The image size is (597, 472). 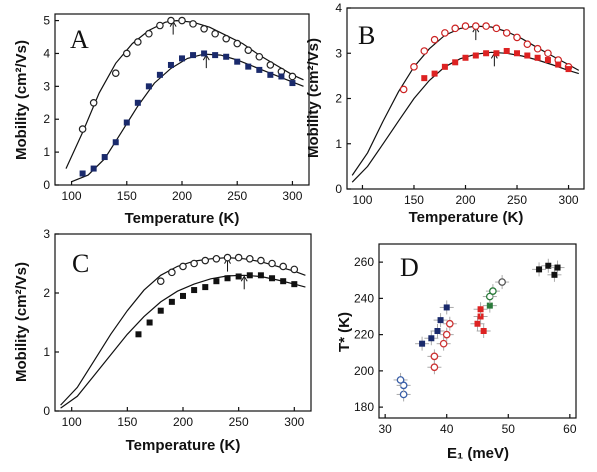 I want to click on panel-label: B, so click(x=366, y=35).